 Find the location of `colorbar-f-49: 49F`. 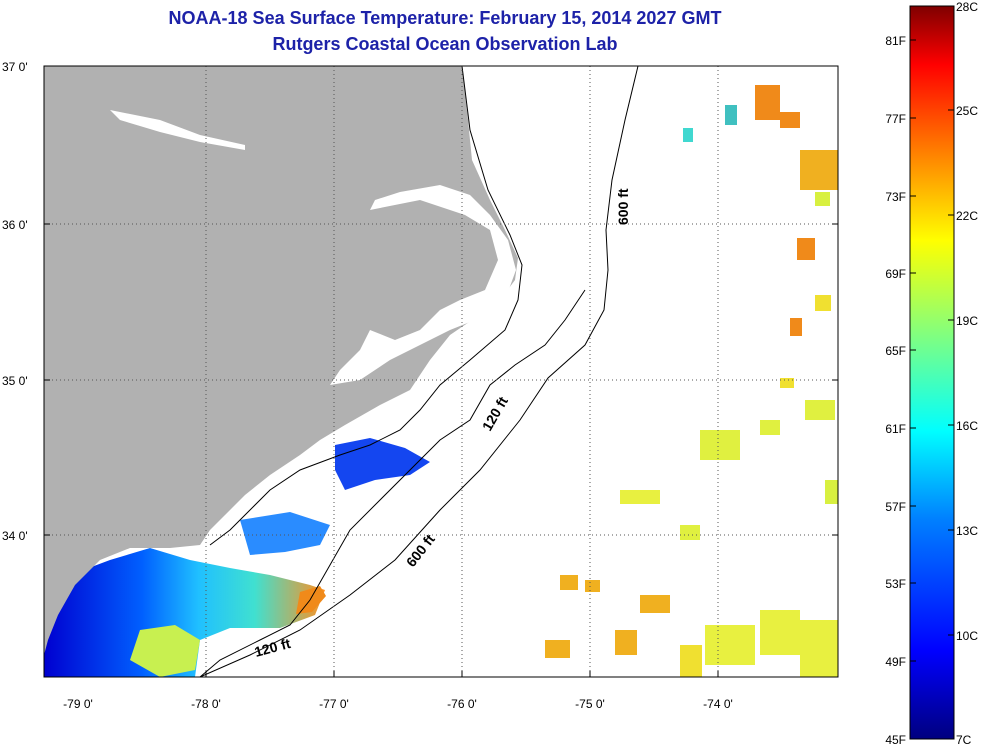

colorbar-f-49: 49F is located at coordinates (895, 662).